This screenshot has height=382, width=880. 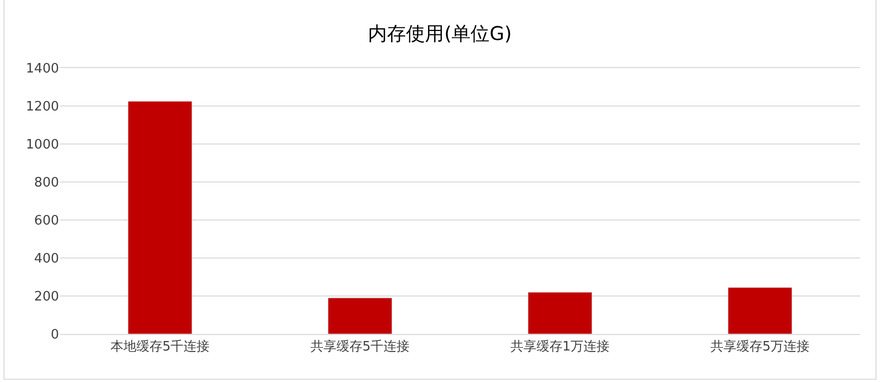 I want to click on y-tick-label: 800, so click(x=46, y=183).